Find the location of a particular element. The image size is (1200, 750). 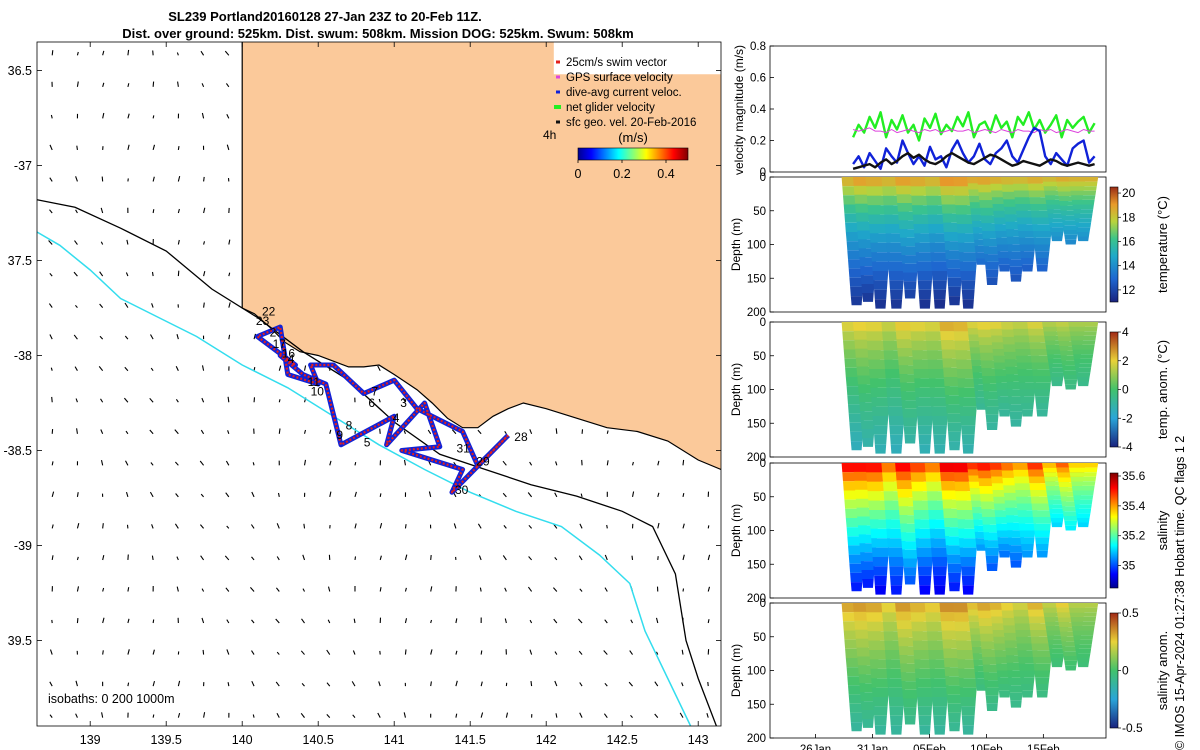

map-y-tick-label: 39.5 is located at coordinates (20, 641).